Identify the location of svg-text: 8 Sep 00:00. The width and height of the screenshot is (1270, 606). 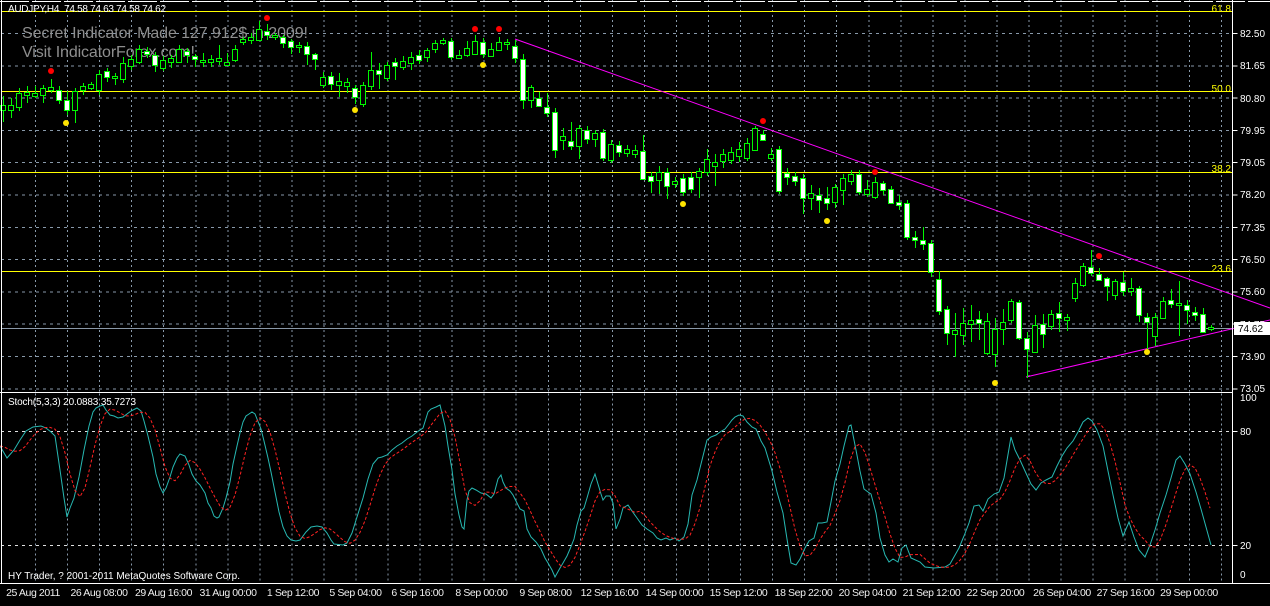
(481, 593).